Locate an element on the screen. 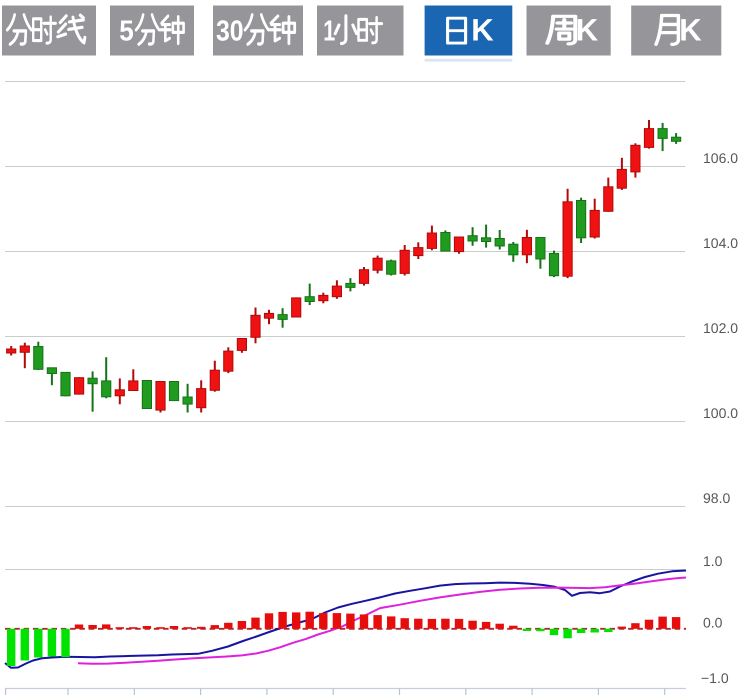 The image size is (754, 695). svg-text: 1 is located at coordinates (329, 32).